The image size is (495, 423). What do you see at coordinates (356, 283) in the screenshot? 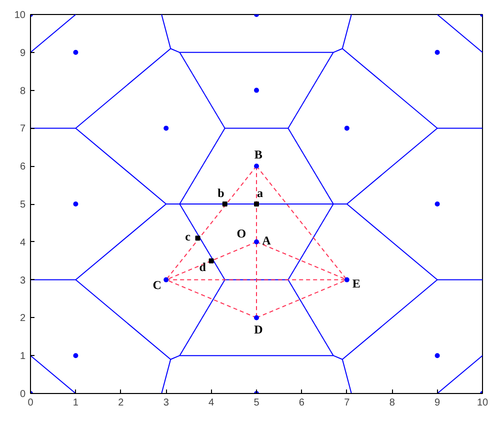
I see `annotation: E` at bounding box center [356, 283].